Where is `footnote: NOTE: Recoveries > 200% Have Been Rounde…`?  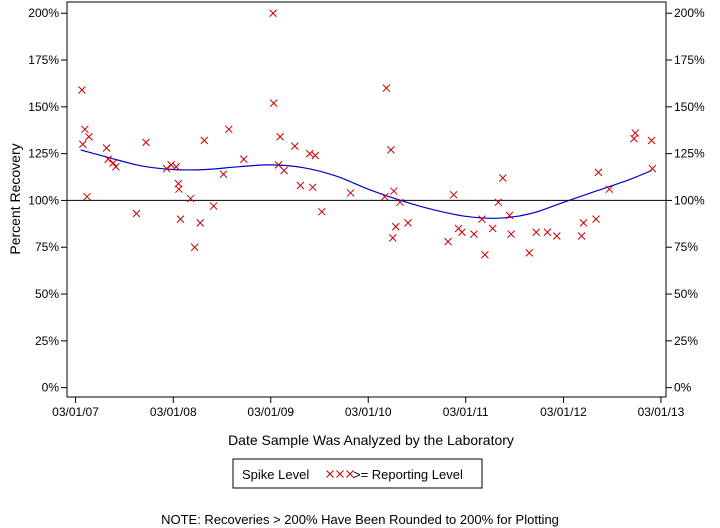 footnote: NOTE: Recoveries > 200% Have Been Rounde… is located at coordinates (360, 519).